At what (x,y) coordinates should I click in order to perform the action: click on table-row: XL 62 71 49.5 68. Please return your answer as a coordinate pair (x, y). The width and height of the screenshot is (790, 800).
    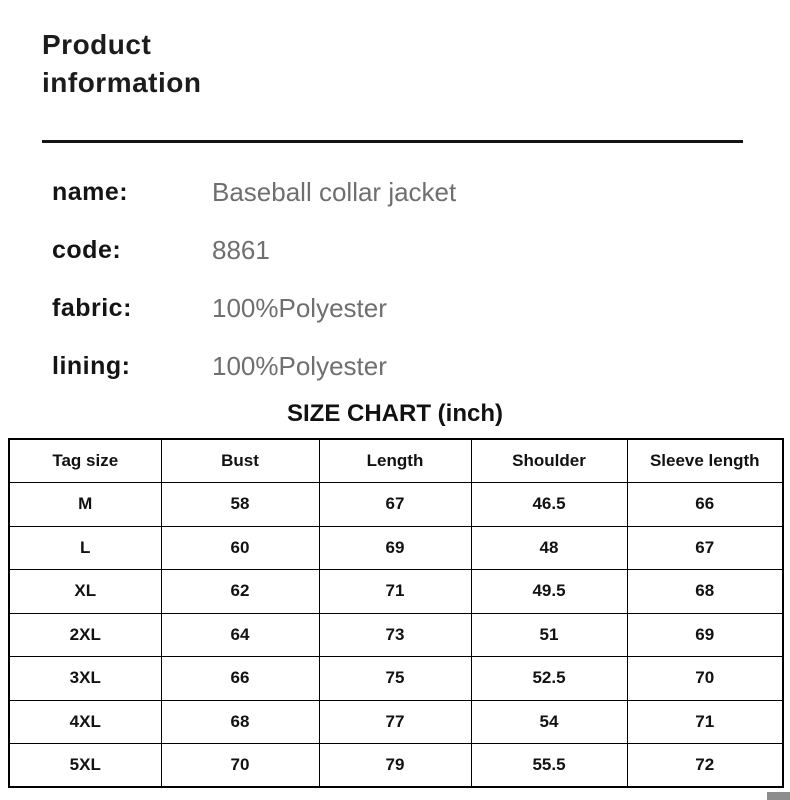
    Looking at the image, I should click on (396, 591).